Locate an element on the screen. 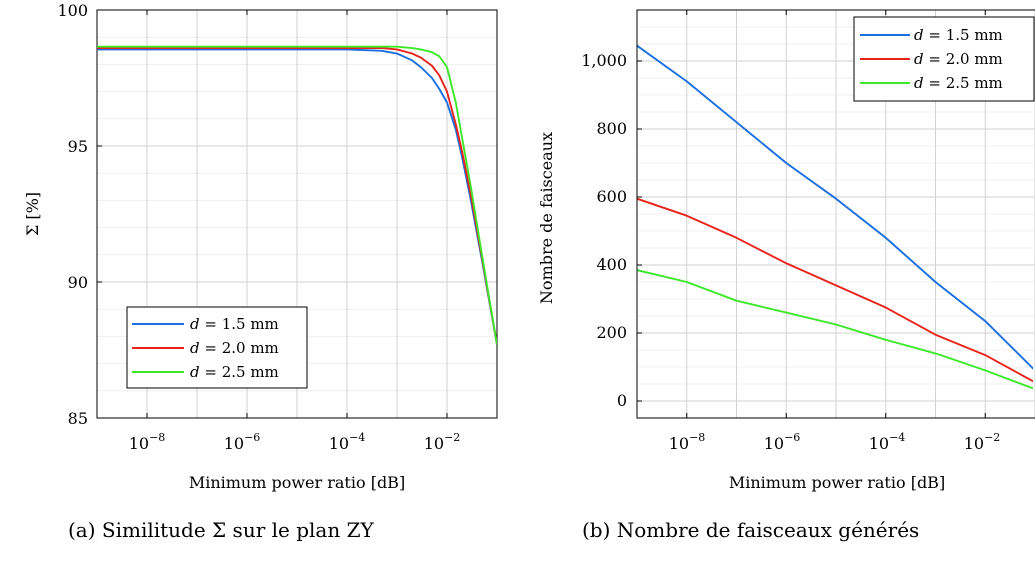 Image resolution: width=1035 pixels, height=561 pixels. chart-b-xtick-labels: 10⁻⁸ 10⁻⁶ 10⁻⁴ 10⁻² is located at coordinates (835, 442).